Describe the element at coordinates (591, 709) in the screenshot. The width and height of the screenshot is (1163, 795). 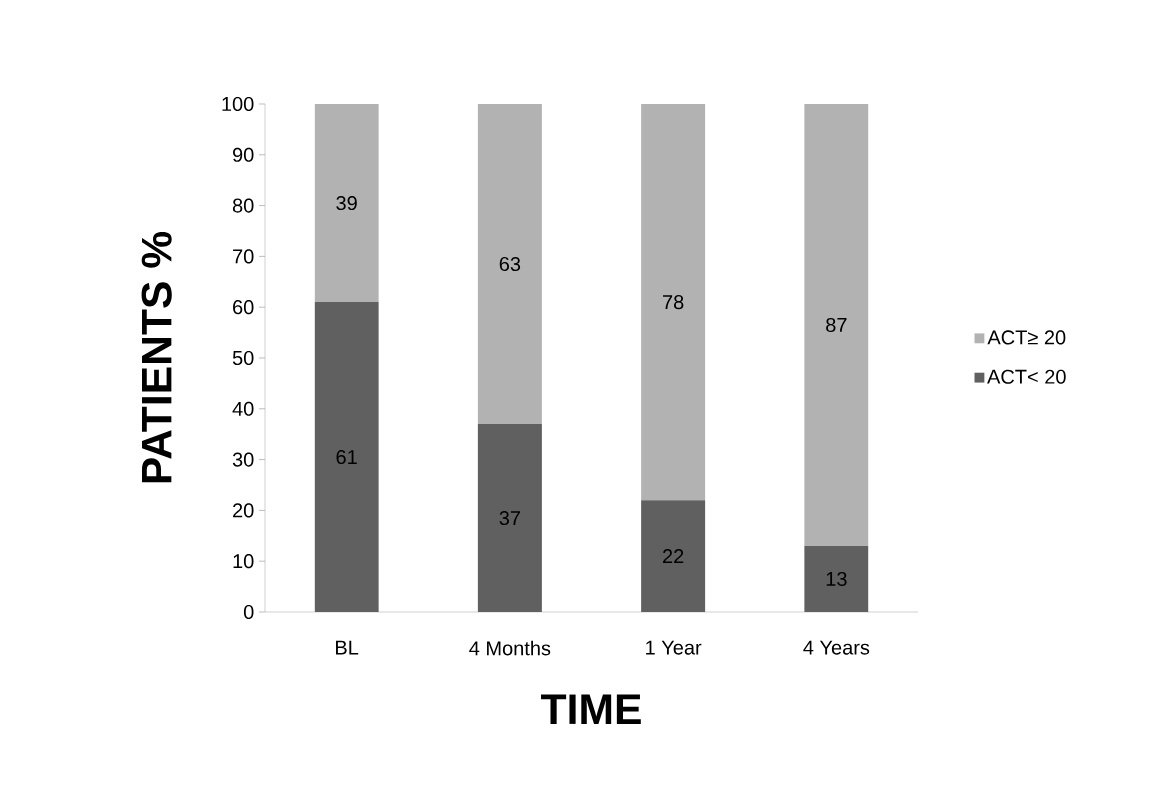
I see `x-axis-title: TIME` at that location.